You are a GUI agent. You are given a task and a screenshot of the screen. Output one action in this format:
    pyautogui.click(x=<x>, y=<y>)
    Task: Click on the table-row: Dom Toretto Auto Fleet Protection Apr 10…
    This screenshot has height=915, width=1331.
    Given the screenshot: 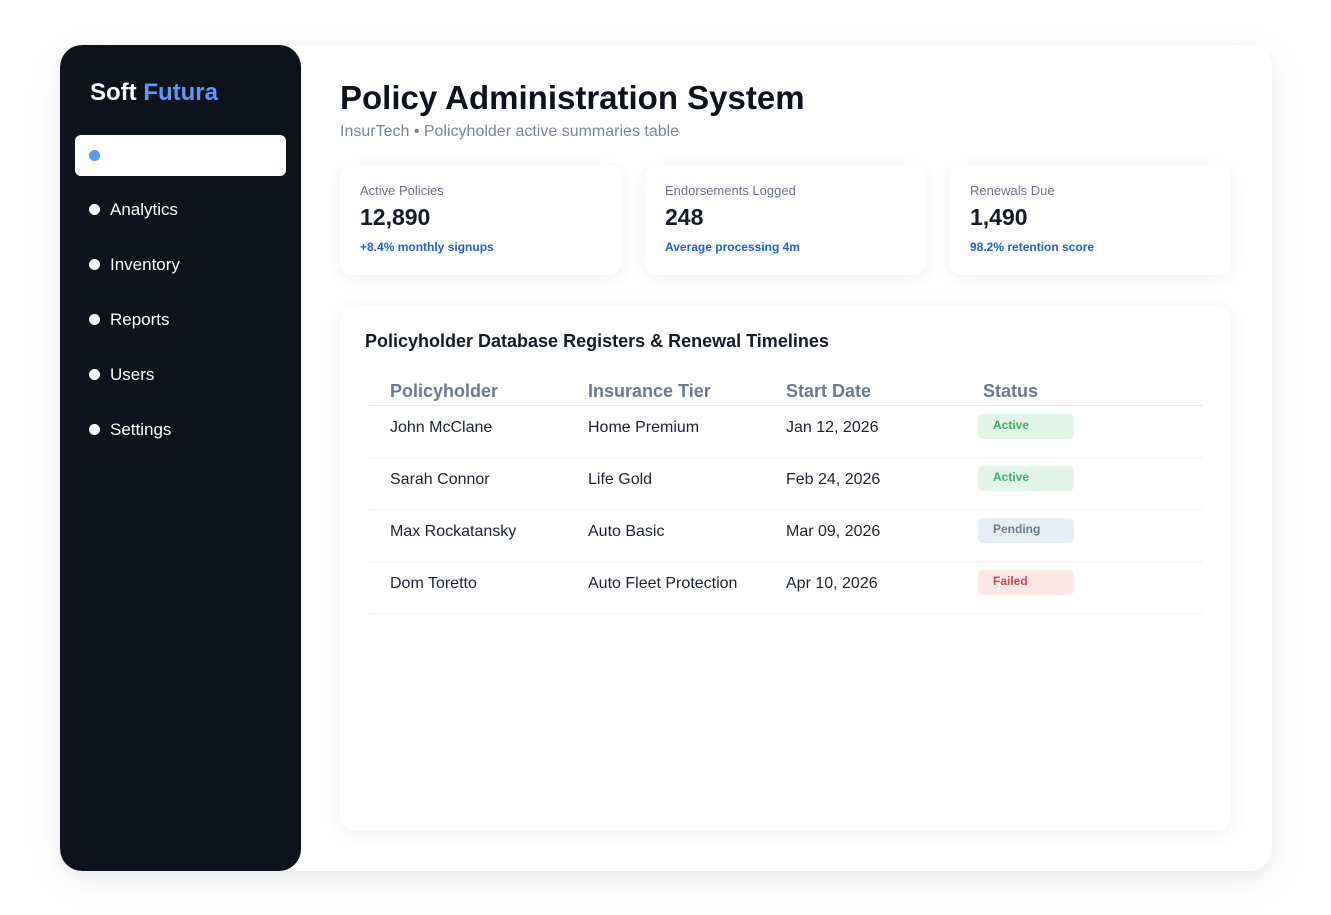 What is the action you would take?
    pyautogui.click(x=785, y=588)
    